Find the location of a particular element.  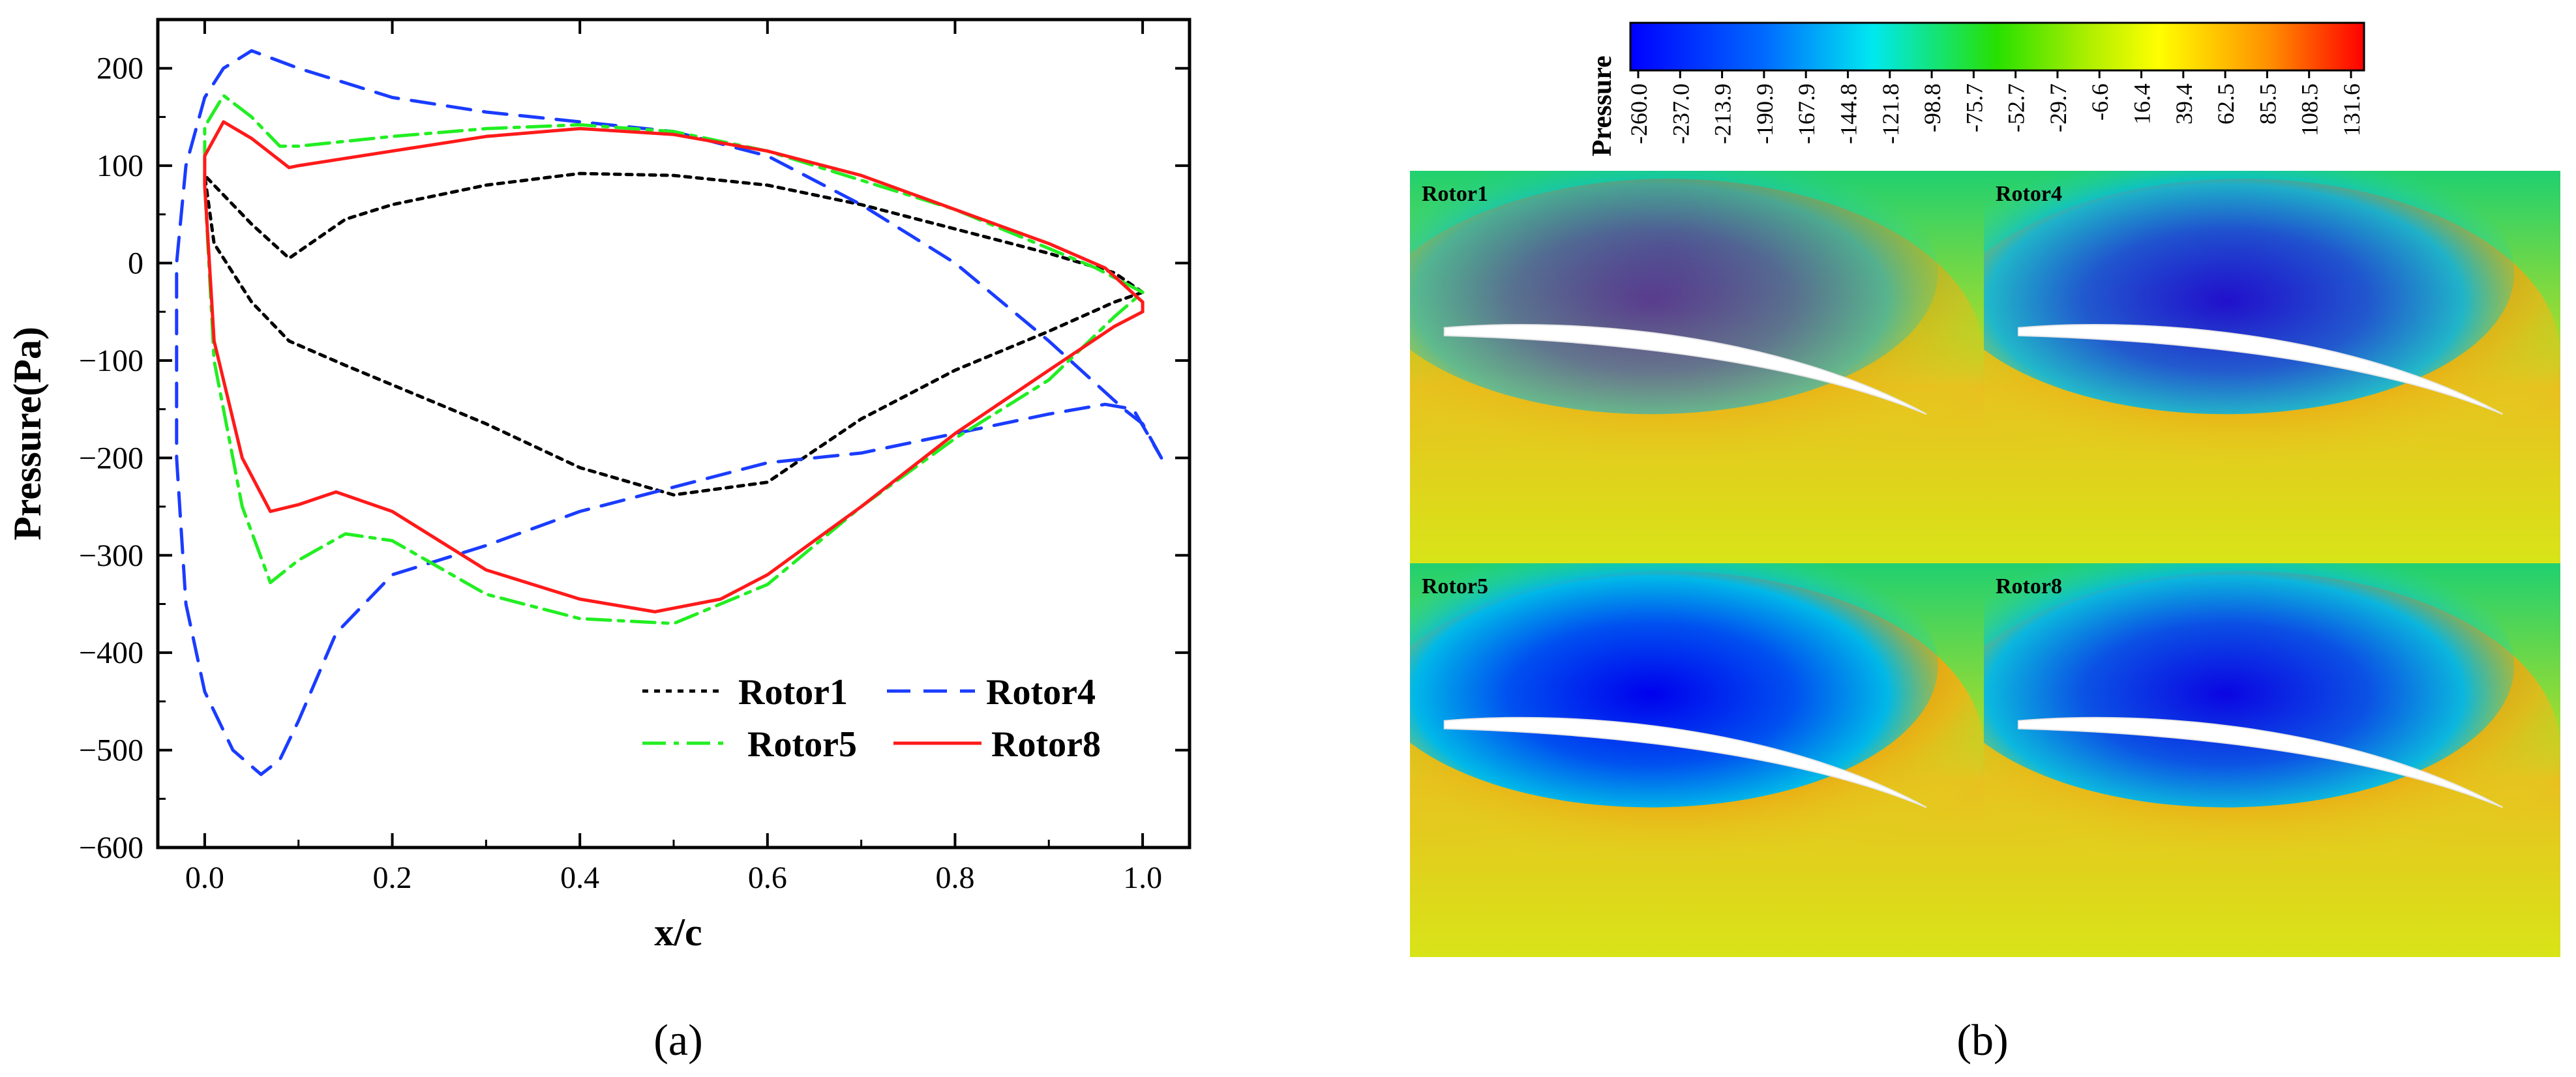

colorbar-tick-label: -75.7 is located at coordinates (1974, 107).